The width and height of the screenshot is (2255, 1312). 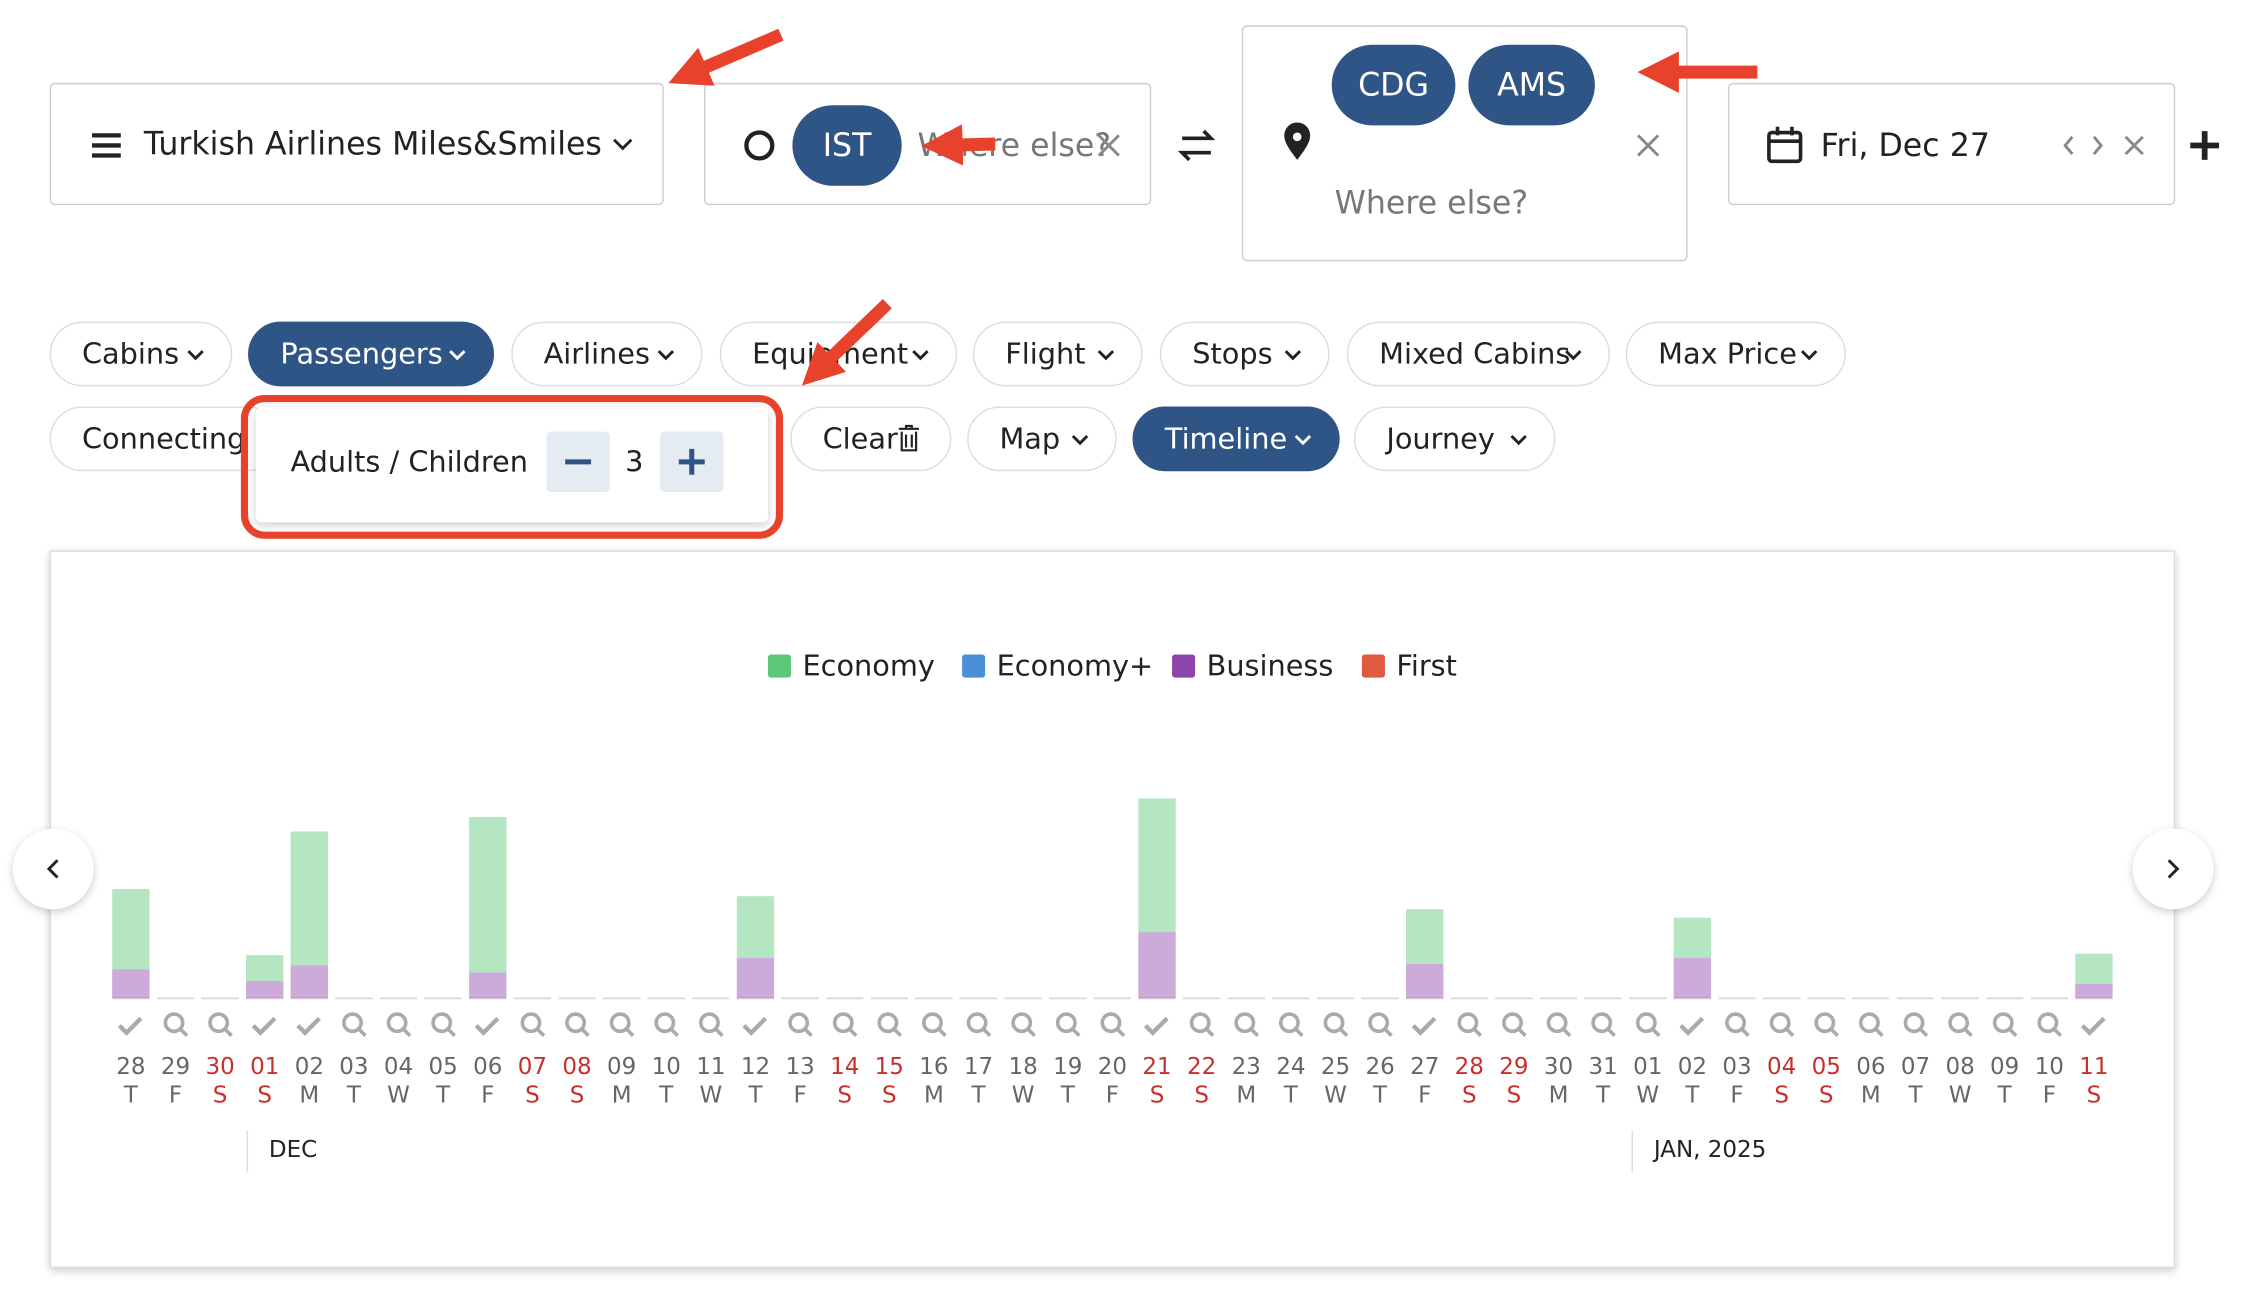 I want to click on date-label: 22, so click(x=1201, y=1067).